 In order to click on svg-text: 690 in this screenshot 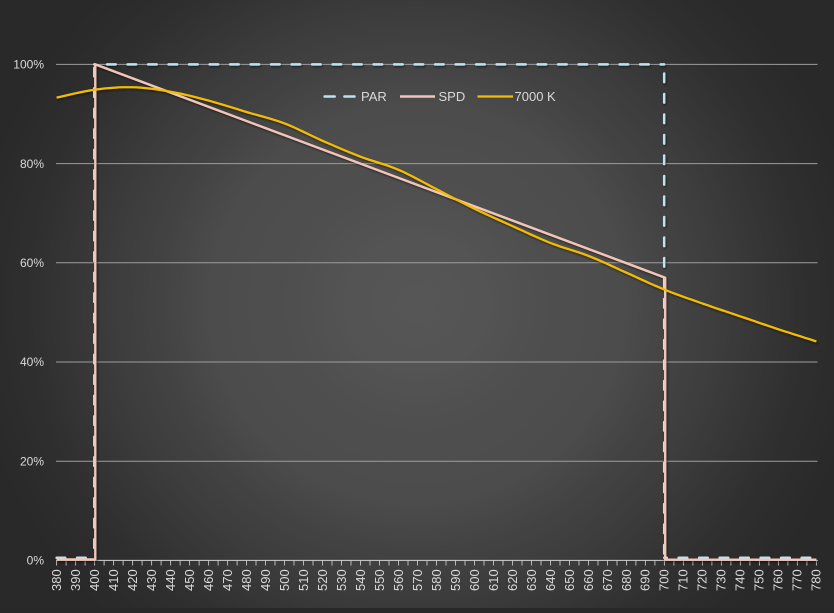, I will do `click(645, 580)`.